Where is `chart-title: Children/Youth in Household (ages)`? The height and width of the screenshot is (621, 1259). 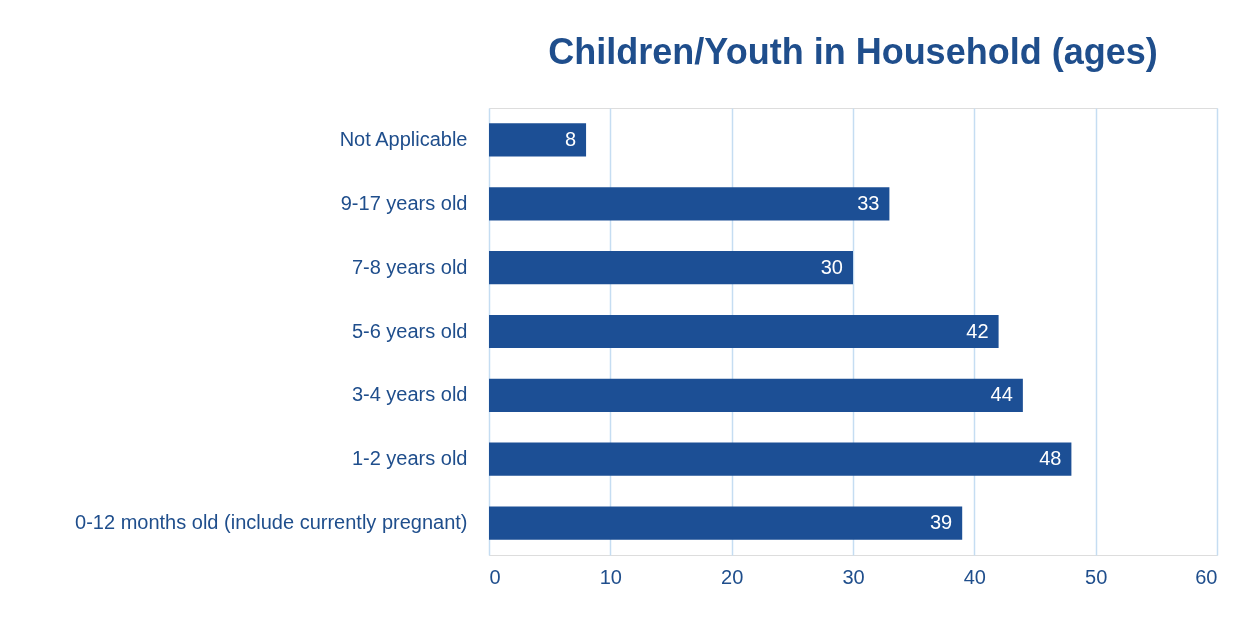
chart-title: Children/Youth in Household (ages) is located at coordinates (853, 51).